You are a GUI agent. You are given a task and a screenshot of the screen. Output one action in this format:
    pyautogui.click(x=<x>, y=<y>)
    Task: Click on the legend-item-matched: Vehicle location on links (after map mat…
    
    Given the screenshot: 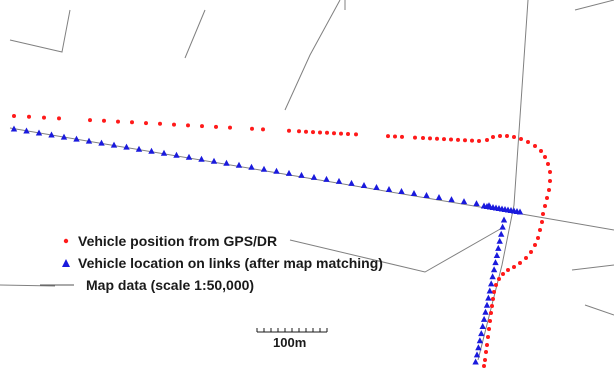 What is the action you would take?
    pyautogui.click(x=221, y=263)
    